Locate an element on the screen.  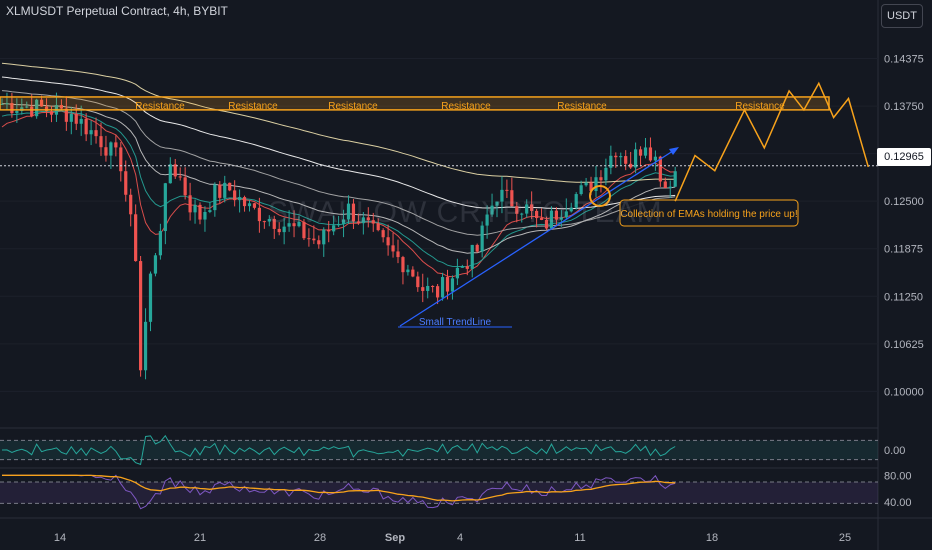
trendline-label: Small TrendLine is located at coordinates (455, 322).